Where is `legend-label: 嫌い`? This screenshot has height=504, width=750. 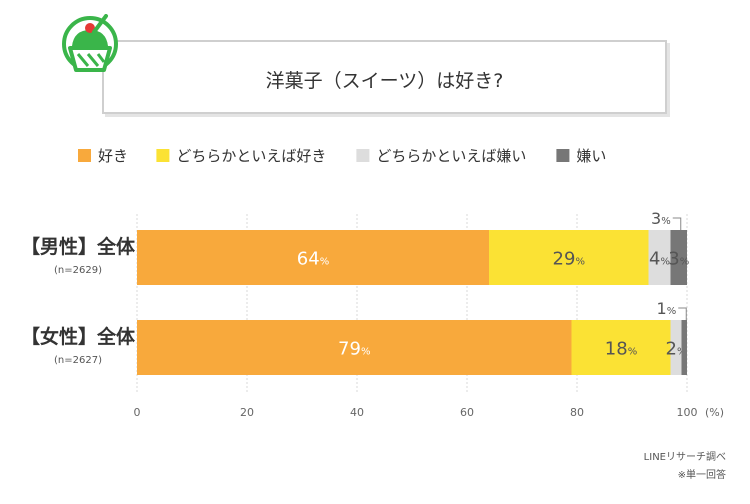
legend-label: 嫌い is located at coordinates (591, 156).